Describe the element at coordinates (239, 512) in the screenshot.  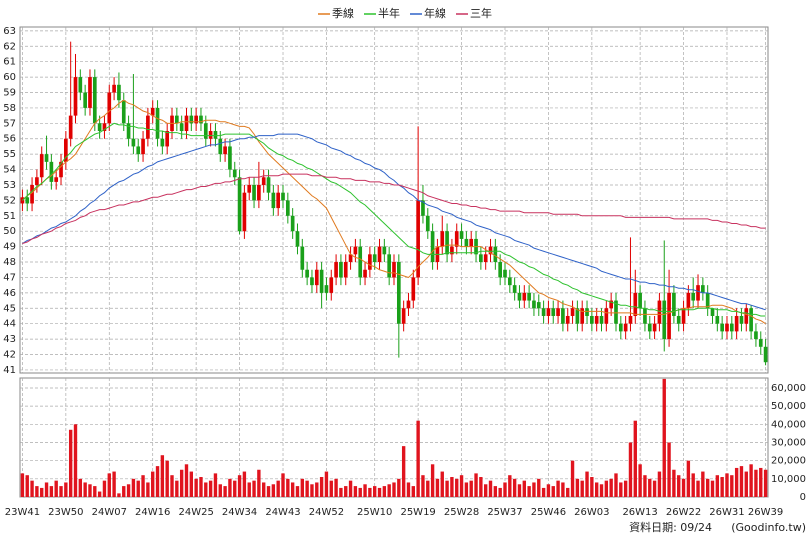
I see `x-tick-label: 24W34` at that location.